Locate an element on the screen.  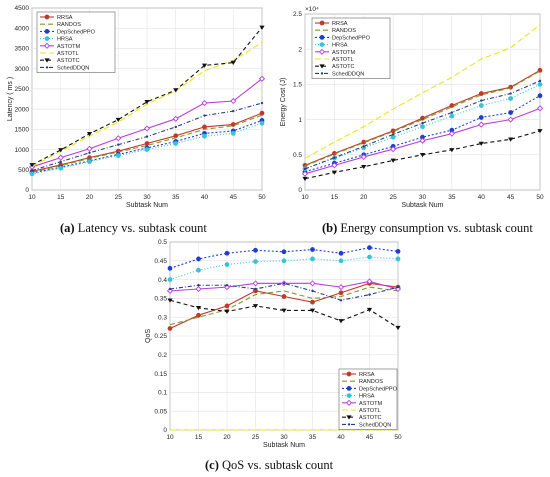
y-tick-label: 1000 is located at coordinates (22, 150).